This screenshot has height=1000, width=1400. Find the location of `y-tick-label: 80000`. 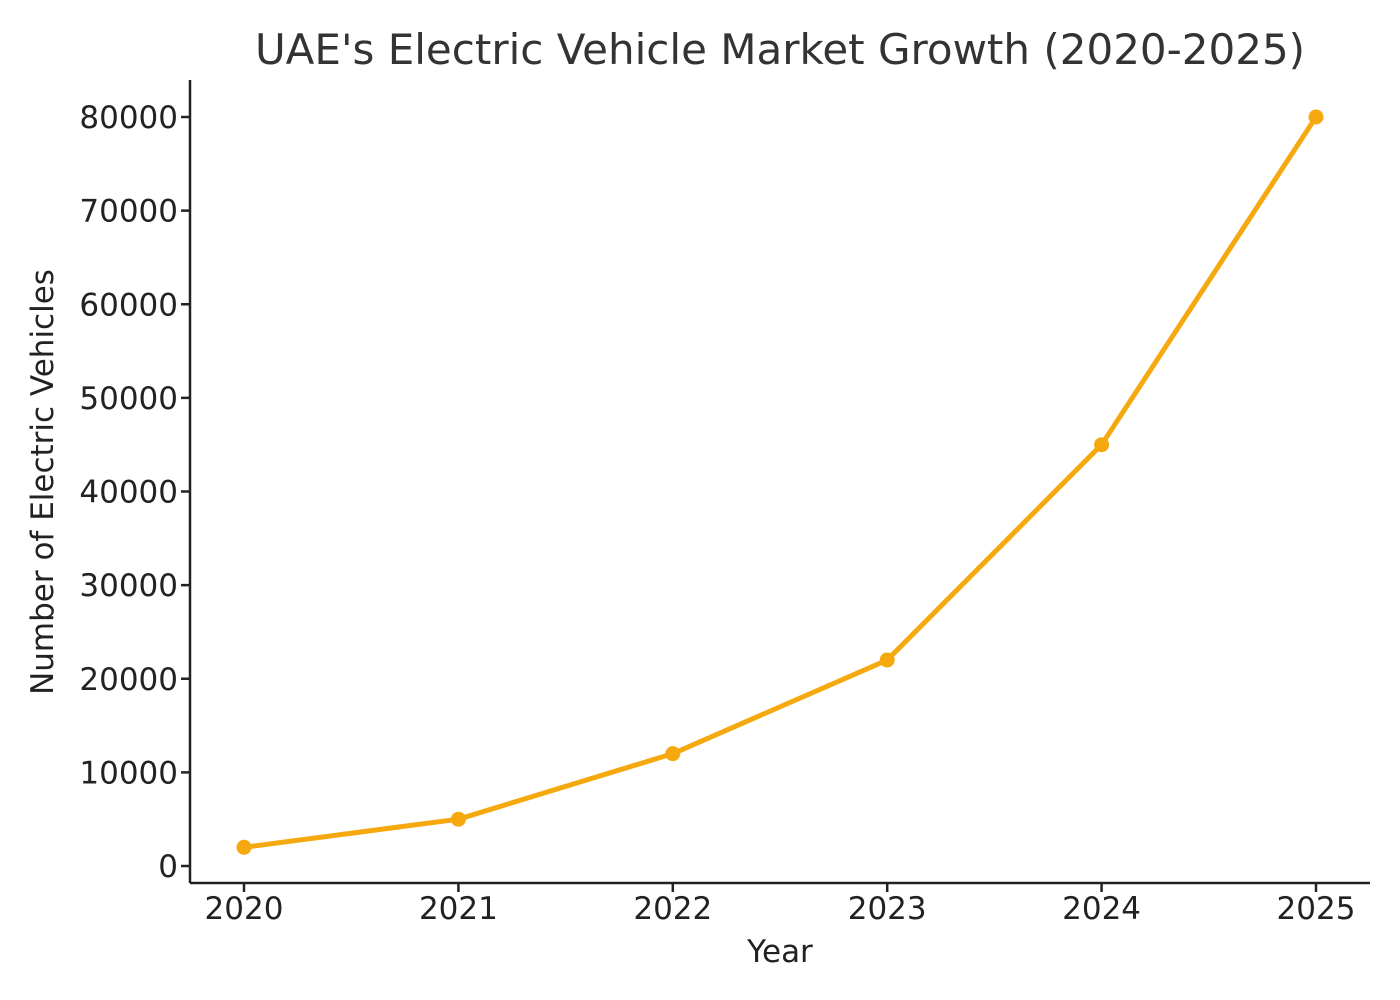

y-tick-label: 80000 is located at coordinates (128, 118).